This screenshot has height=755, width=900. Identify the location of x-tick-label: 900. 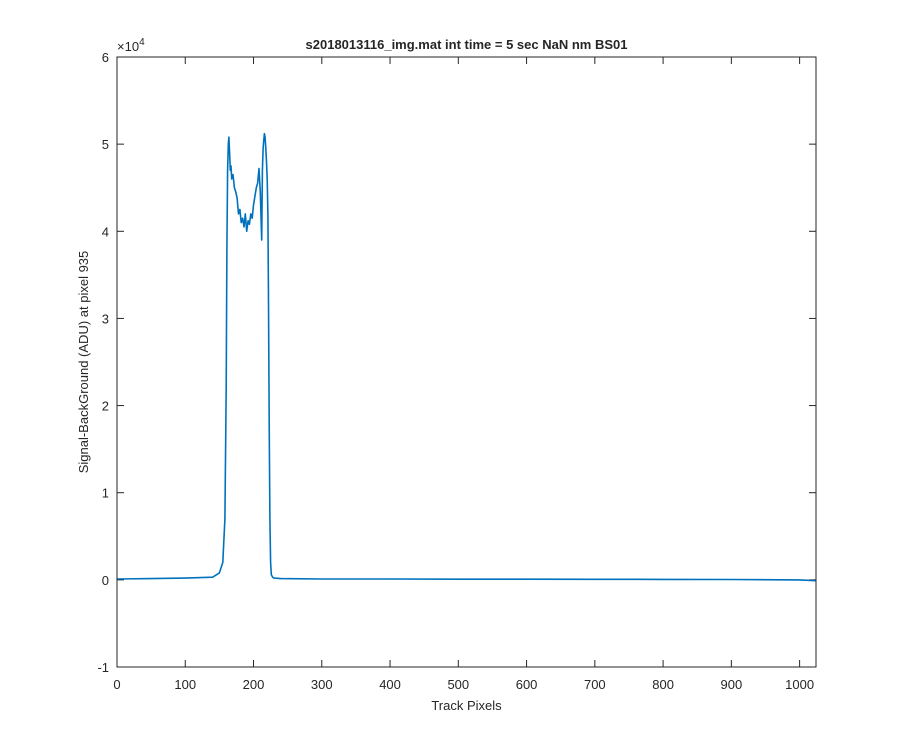
(732, 684).